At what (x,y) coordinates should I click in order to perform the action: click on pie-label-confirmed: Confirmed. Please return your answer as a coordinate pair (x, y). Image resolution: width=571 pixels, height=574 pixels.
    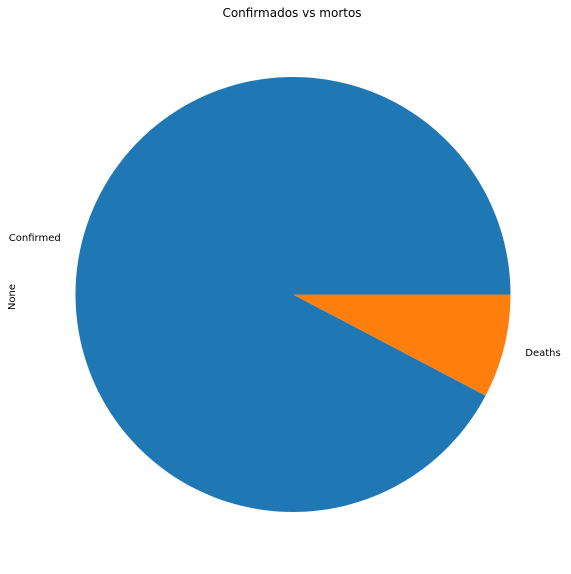
    Looking at the image, I should click on (35, 238).